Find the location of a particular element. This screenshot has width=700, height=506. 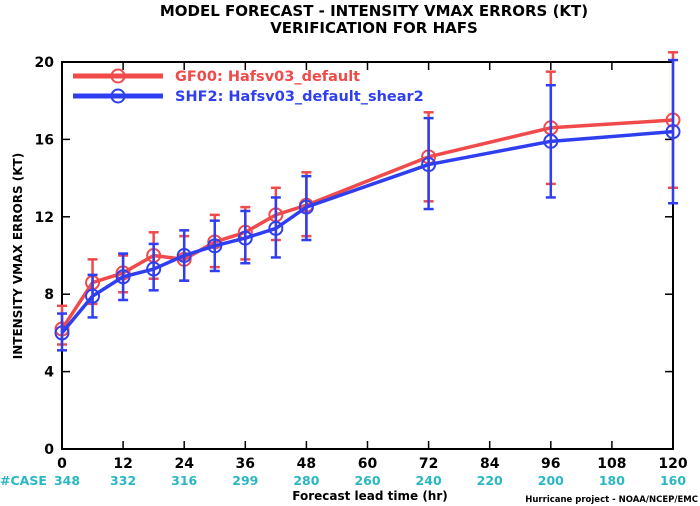

case-count: 260 is located at coordinates (367, 480).